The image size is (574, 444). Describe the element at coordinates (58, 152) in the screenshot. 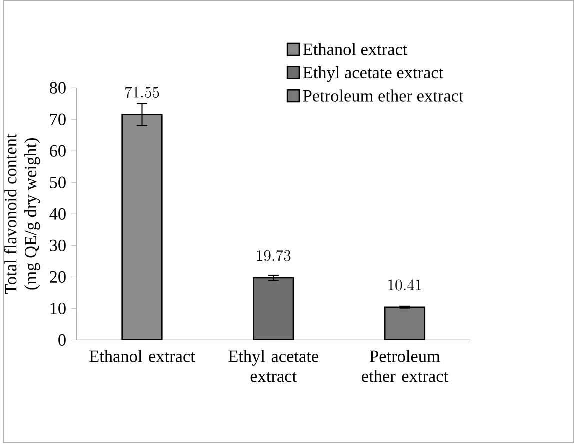

I see `y-tick-label: 60` at that location.